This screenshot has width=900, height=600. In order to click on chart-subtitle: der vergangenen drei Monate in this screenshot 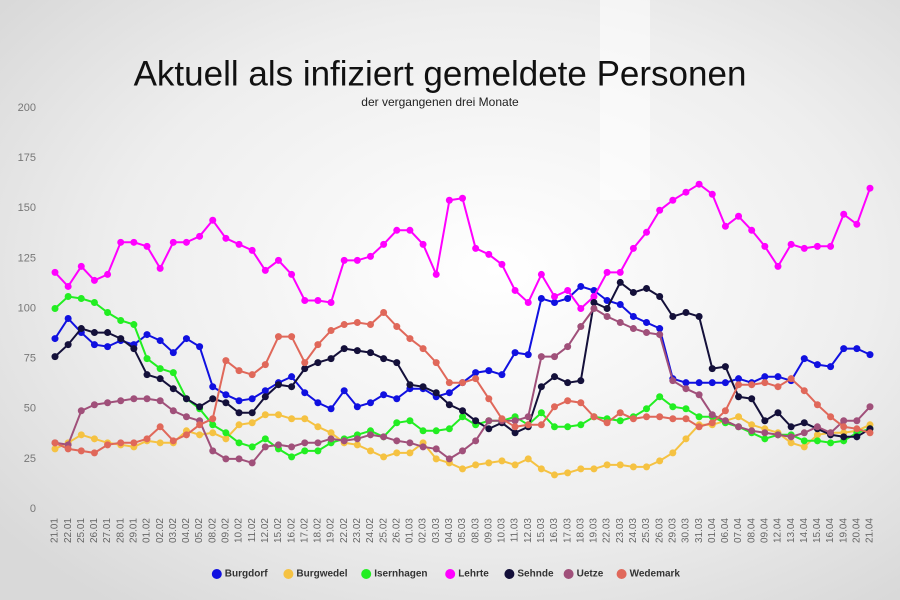, I will do `click(440, 102)`.